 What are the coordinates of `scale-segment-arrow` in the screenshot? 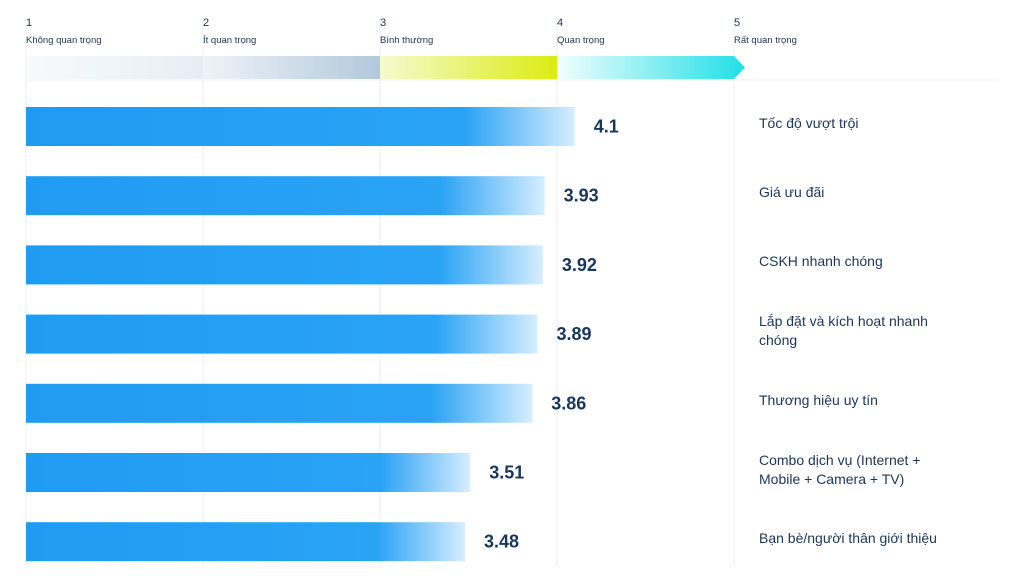 It's located at (651, 67).